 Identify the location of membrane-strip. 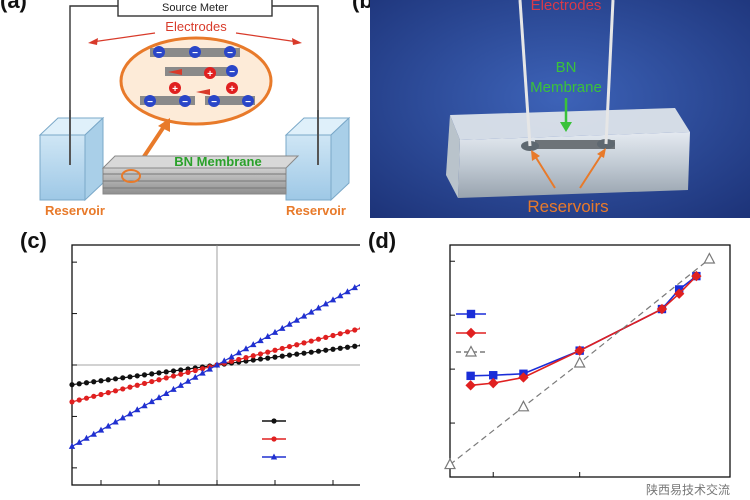
(575, 144).